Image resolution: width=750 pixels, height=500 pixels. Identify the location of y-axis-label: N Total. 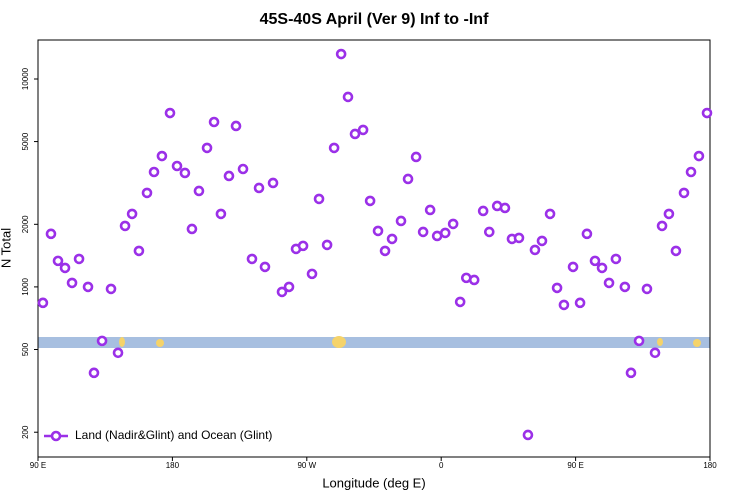
(6, 248).